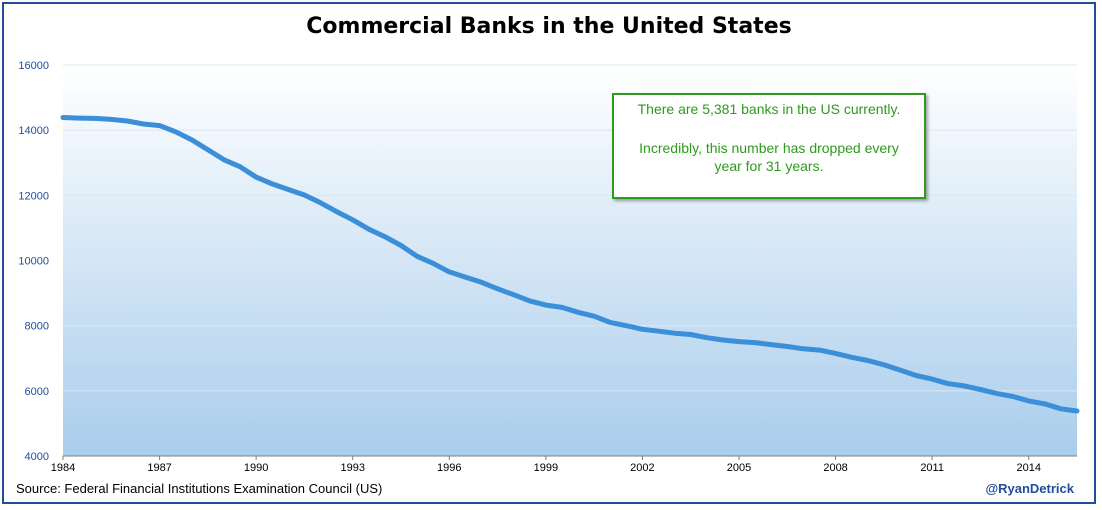 This screenshot has width=1102, height=510. I want to click on x-tick-label: 1990, so click(256, 468).